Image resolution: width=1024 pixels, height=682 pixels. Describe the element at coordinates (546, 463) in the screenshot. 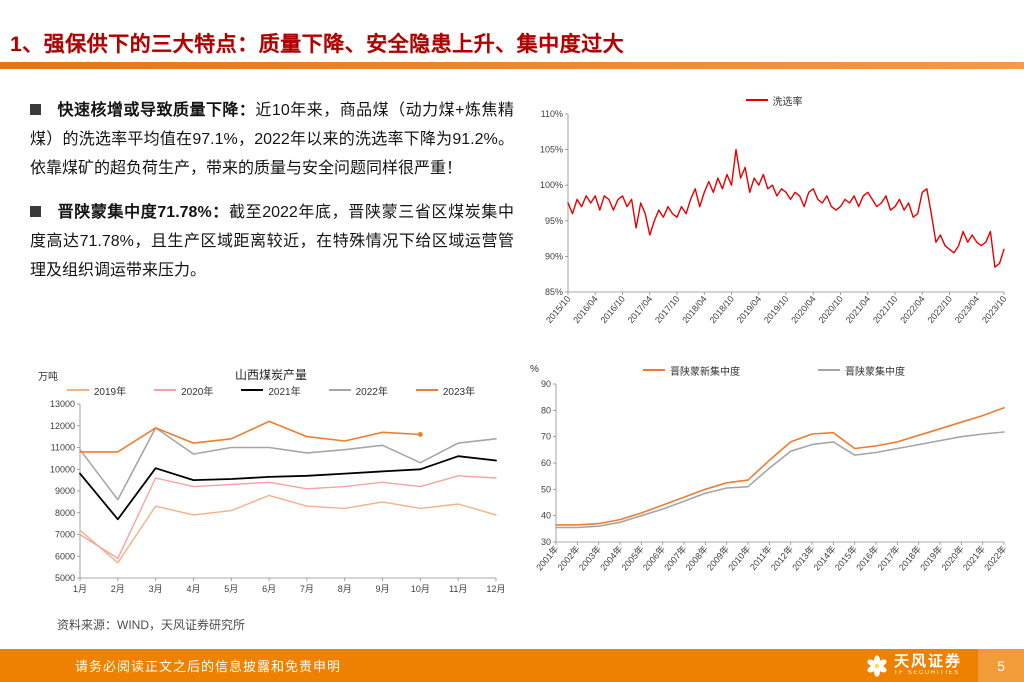

I see `svg-text: 60` at that location.